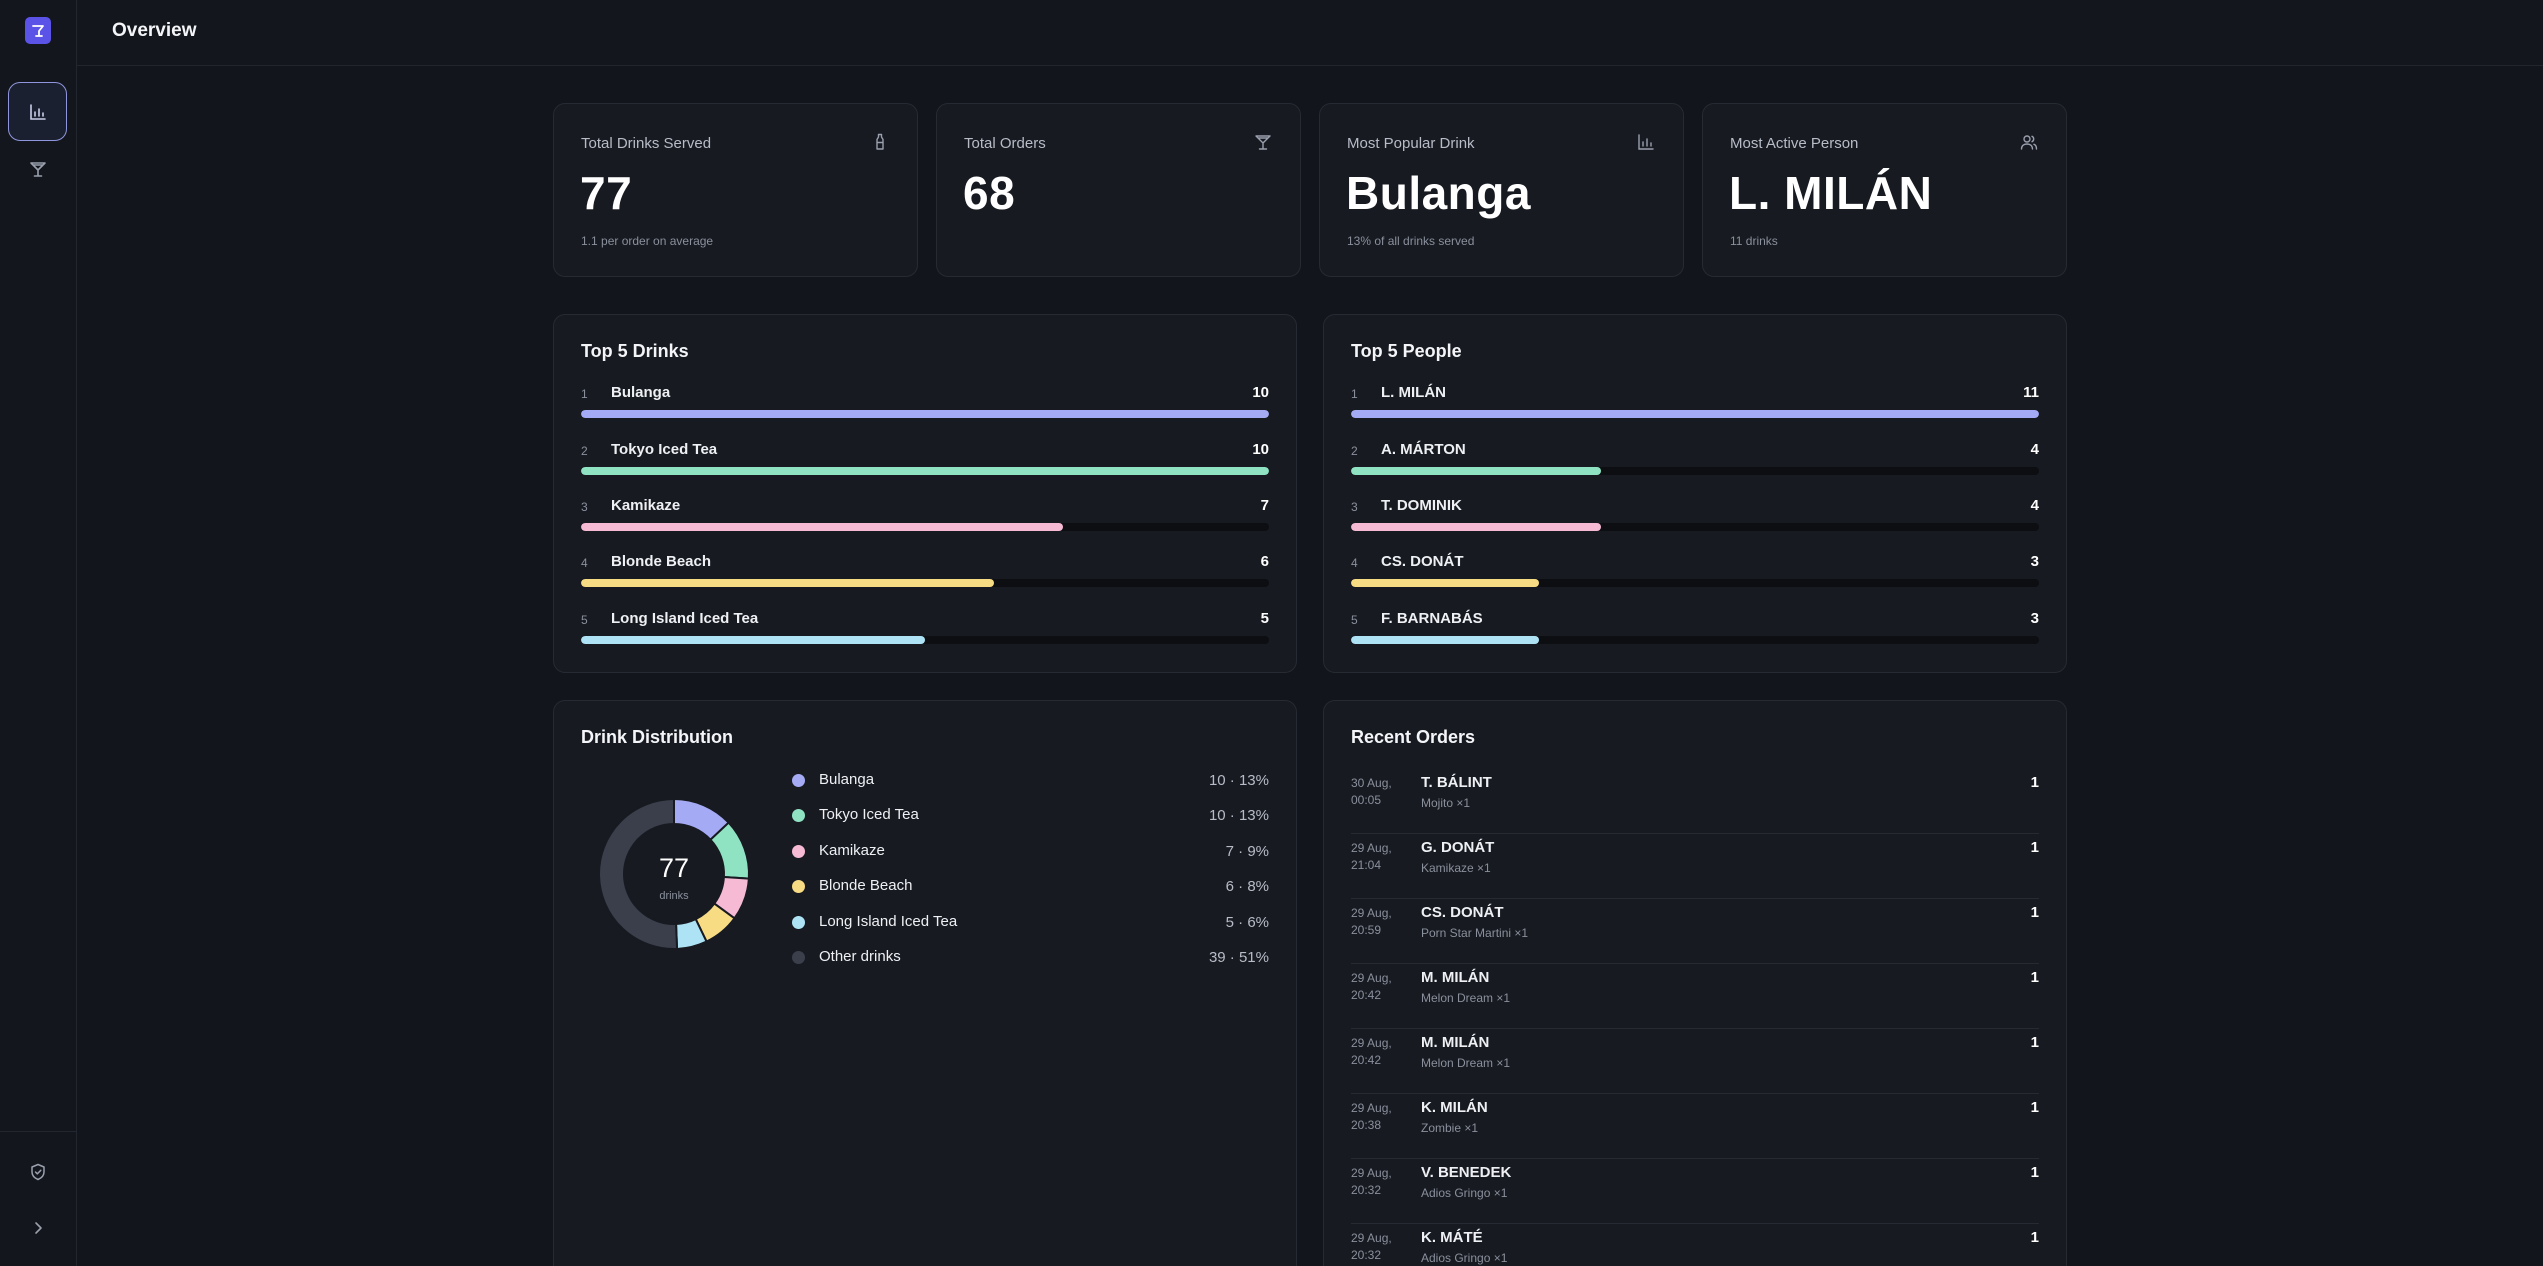 The width and height of the screenshot is (2543, 1266). I want to click on donut-chart: 77 drinks, so click(674, 873).